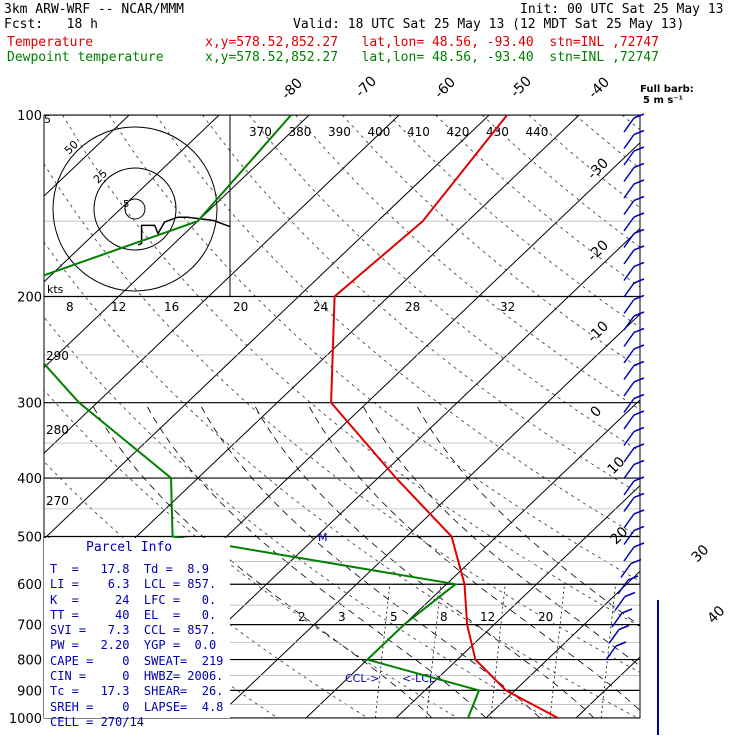 Image resolution: width=740 pixels, height=740 pixels. What do you see at coordinates (133, 599) in the screenshot?
I see `parcel-info-row: K = 24 LFC = 0.` at bounding box center [133, 599].